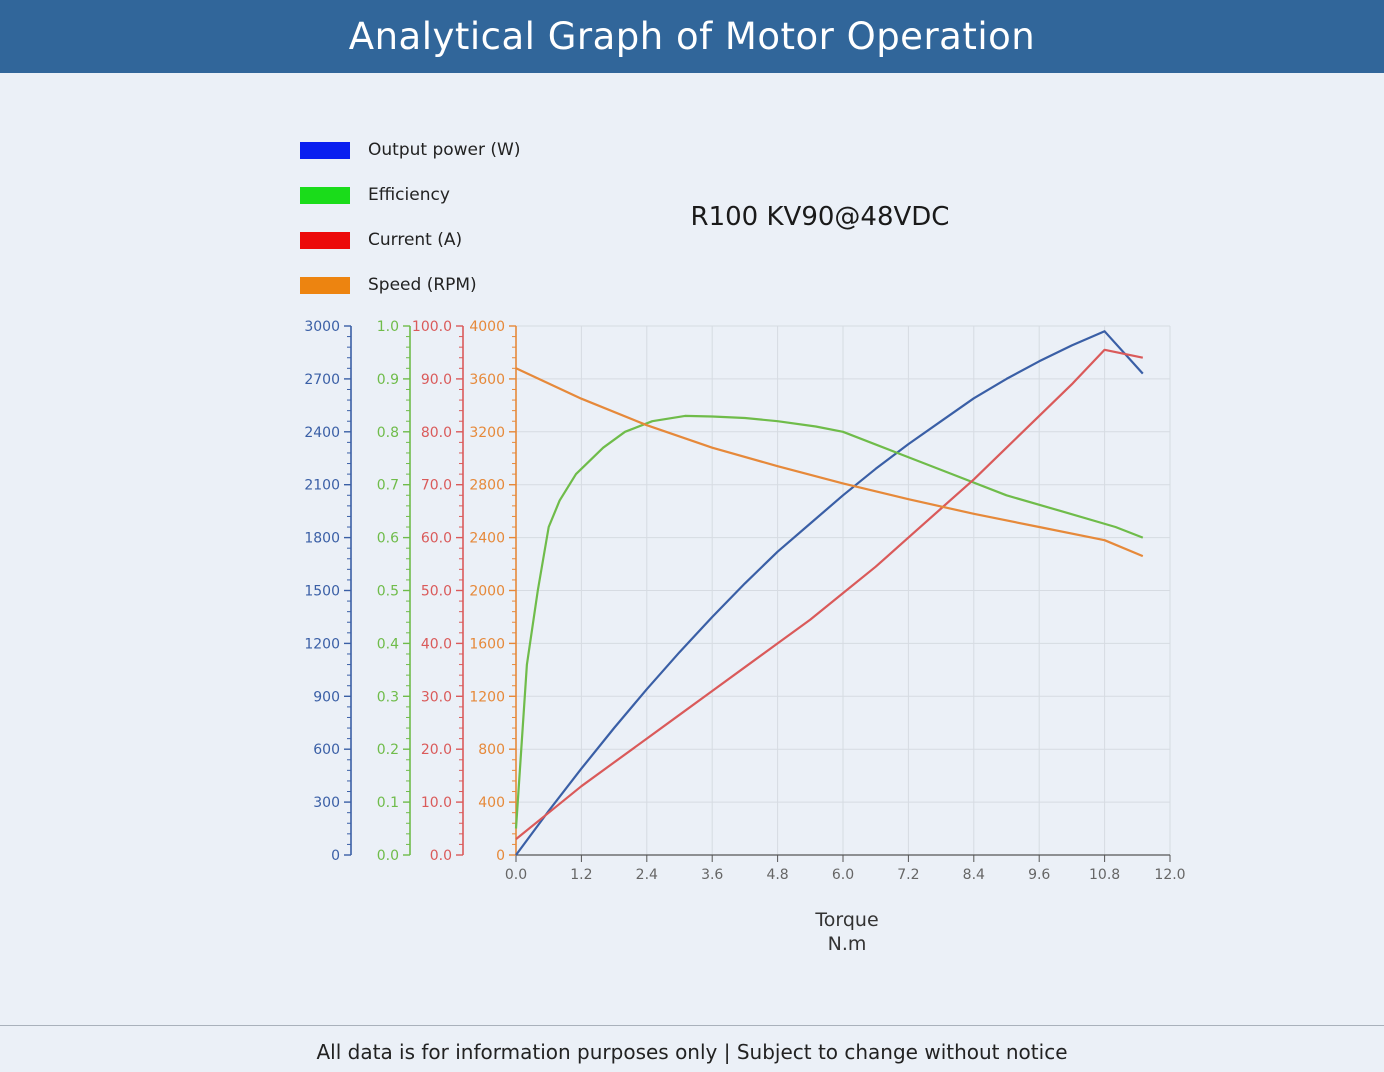 This screenshot has width=1384, height=1072. I want to click on y-tick-label: 40.0, so click(436, 644).